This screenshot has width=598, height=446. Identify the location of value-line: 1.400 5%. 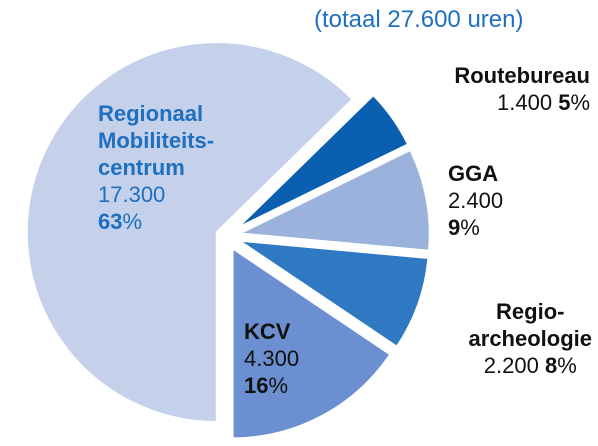
(522, 102).